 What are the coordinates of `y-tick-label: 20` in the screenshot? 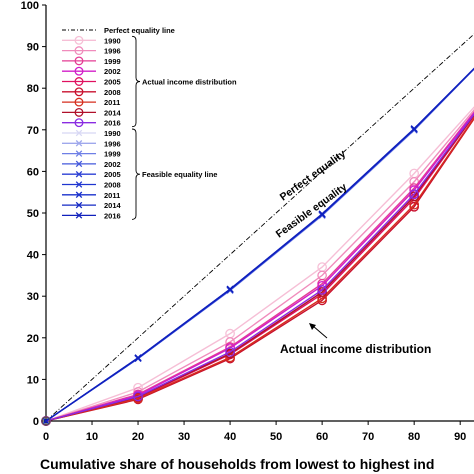 It's located at (33, 339).